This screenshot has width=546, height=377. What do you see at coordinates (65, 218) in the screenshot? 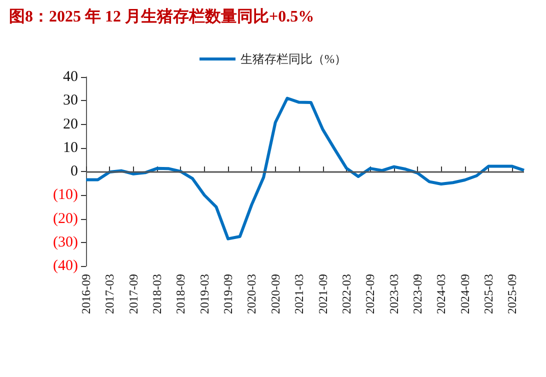
I see `y-tick-label: (20)` at bounding box center [65, 218].